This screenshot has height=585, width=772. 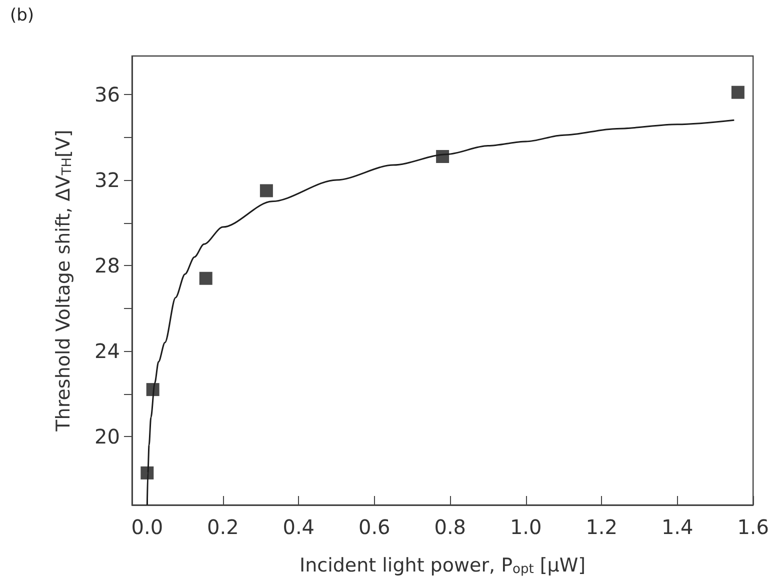 What do you see at coordinates (442, 565) in the screenshot?
I see `x-axis-title: Incident light power, Popt [μW]` at bounding box center [442, 565].